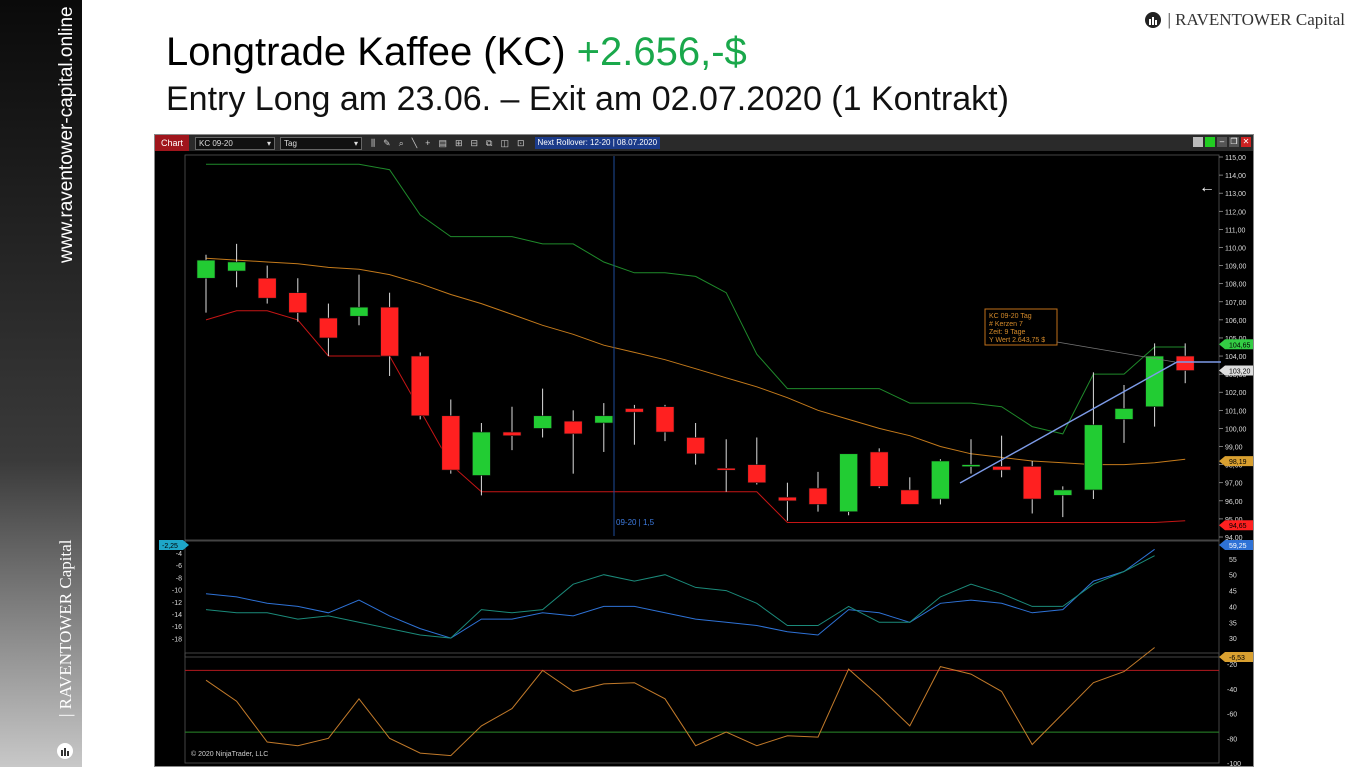 The height and width of the screenshot is (767, 1363). I want to click on oscillator-right-badge: 59,25, so click(1238, 546).